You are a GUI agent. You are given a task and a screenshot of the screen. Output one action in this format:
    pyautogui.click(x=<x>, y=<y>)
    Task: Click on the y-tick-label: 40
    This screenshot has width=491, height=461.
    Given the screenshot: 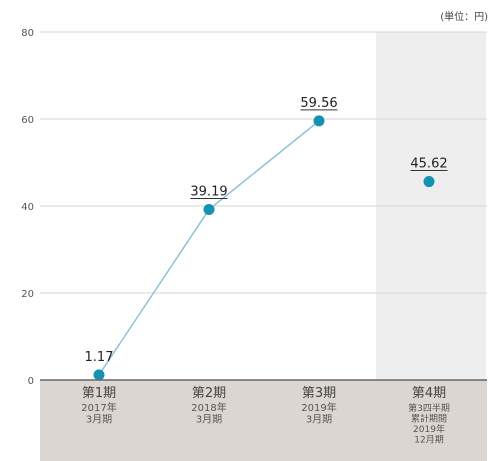 What is the action you would take?
    pyautogui.click(x=27, y=207)
    